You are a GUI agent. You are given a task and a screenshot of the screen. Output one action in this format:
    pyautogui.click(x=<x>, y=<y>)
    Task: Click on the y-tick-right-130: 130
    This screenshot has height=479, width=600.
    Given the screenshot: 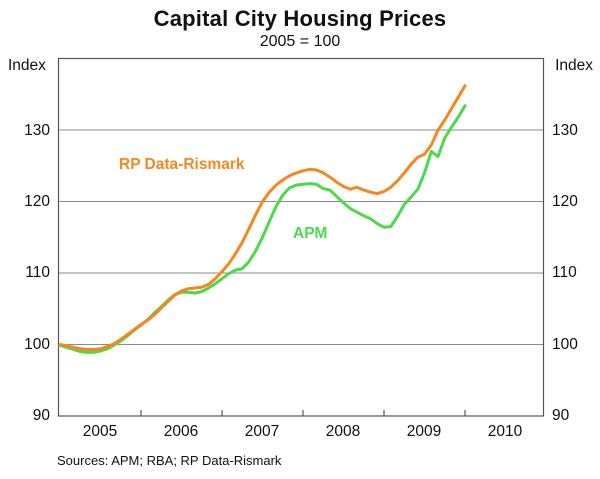 What is the action you would take?
    pyautogui.click(x=565, y=130)
    